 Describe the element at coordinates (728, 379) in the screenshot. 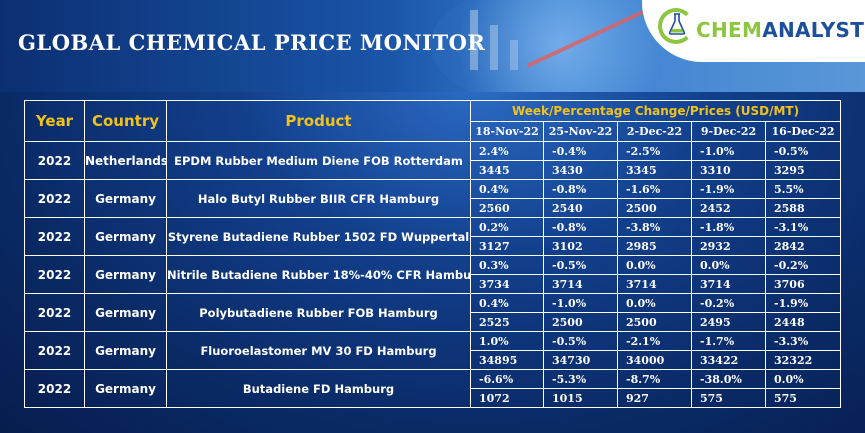

I see `percent-change-cell: -38.0%` at that location.